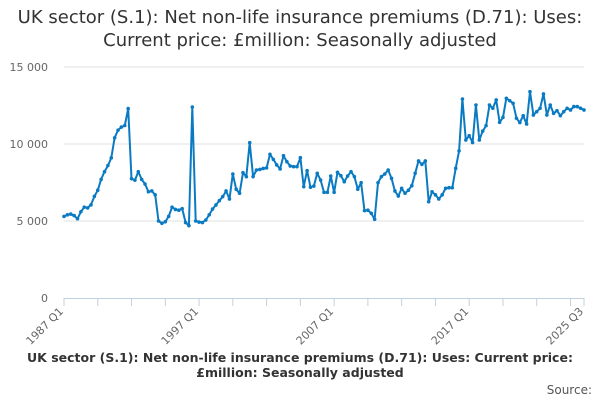 This screenshot has width=600, height=400. Describe the element at coordinates (29, 67) in the screenshot. I see `y-tick-label: 15 000` at that location.